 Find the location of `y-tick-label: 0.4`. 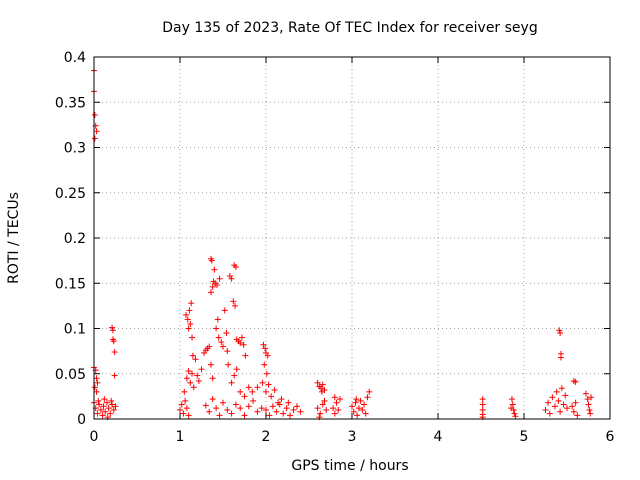

y-tick-label: 0.4 is located at coordinates (75, 58).